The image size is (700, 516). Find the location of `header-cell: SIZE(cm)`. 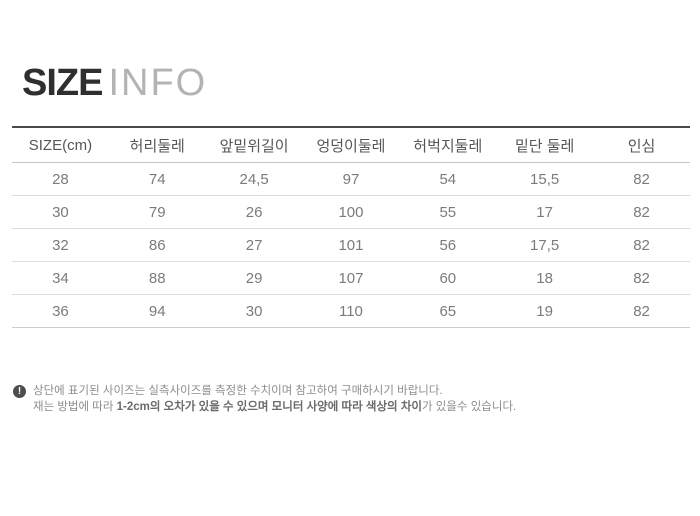

header-cell: SIZE(cm) is located at coordinates (60, 145).